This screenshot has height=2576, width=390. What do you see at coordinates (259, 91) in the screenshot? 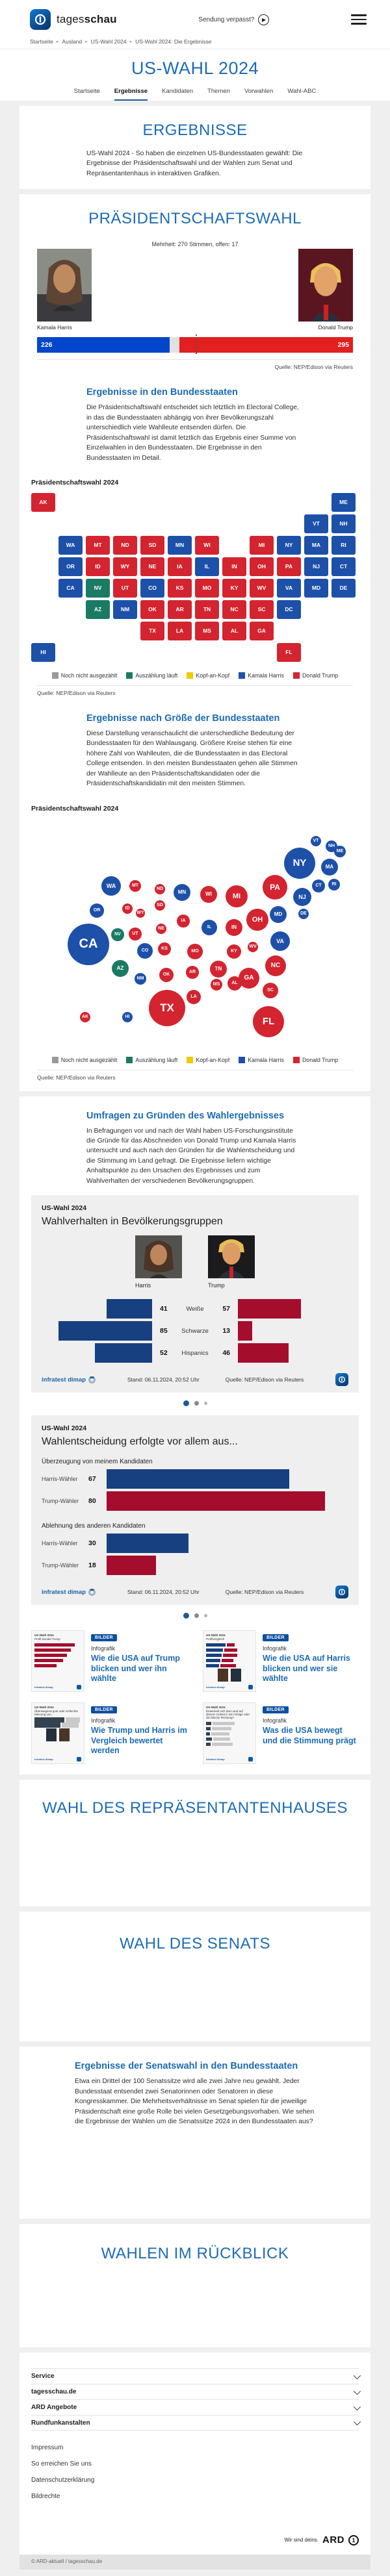
I see `tab-vorwahlen: Vorwahlen` at bounding box center [259, 91].